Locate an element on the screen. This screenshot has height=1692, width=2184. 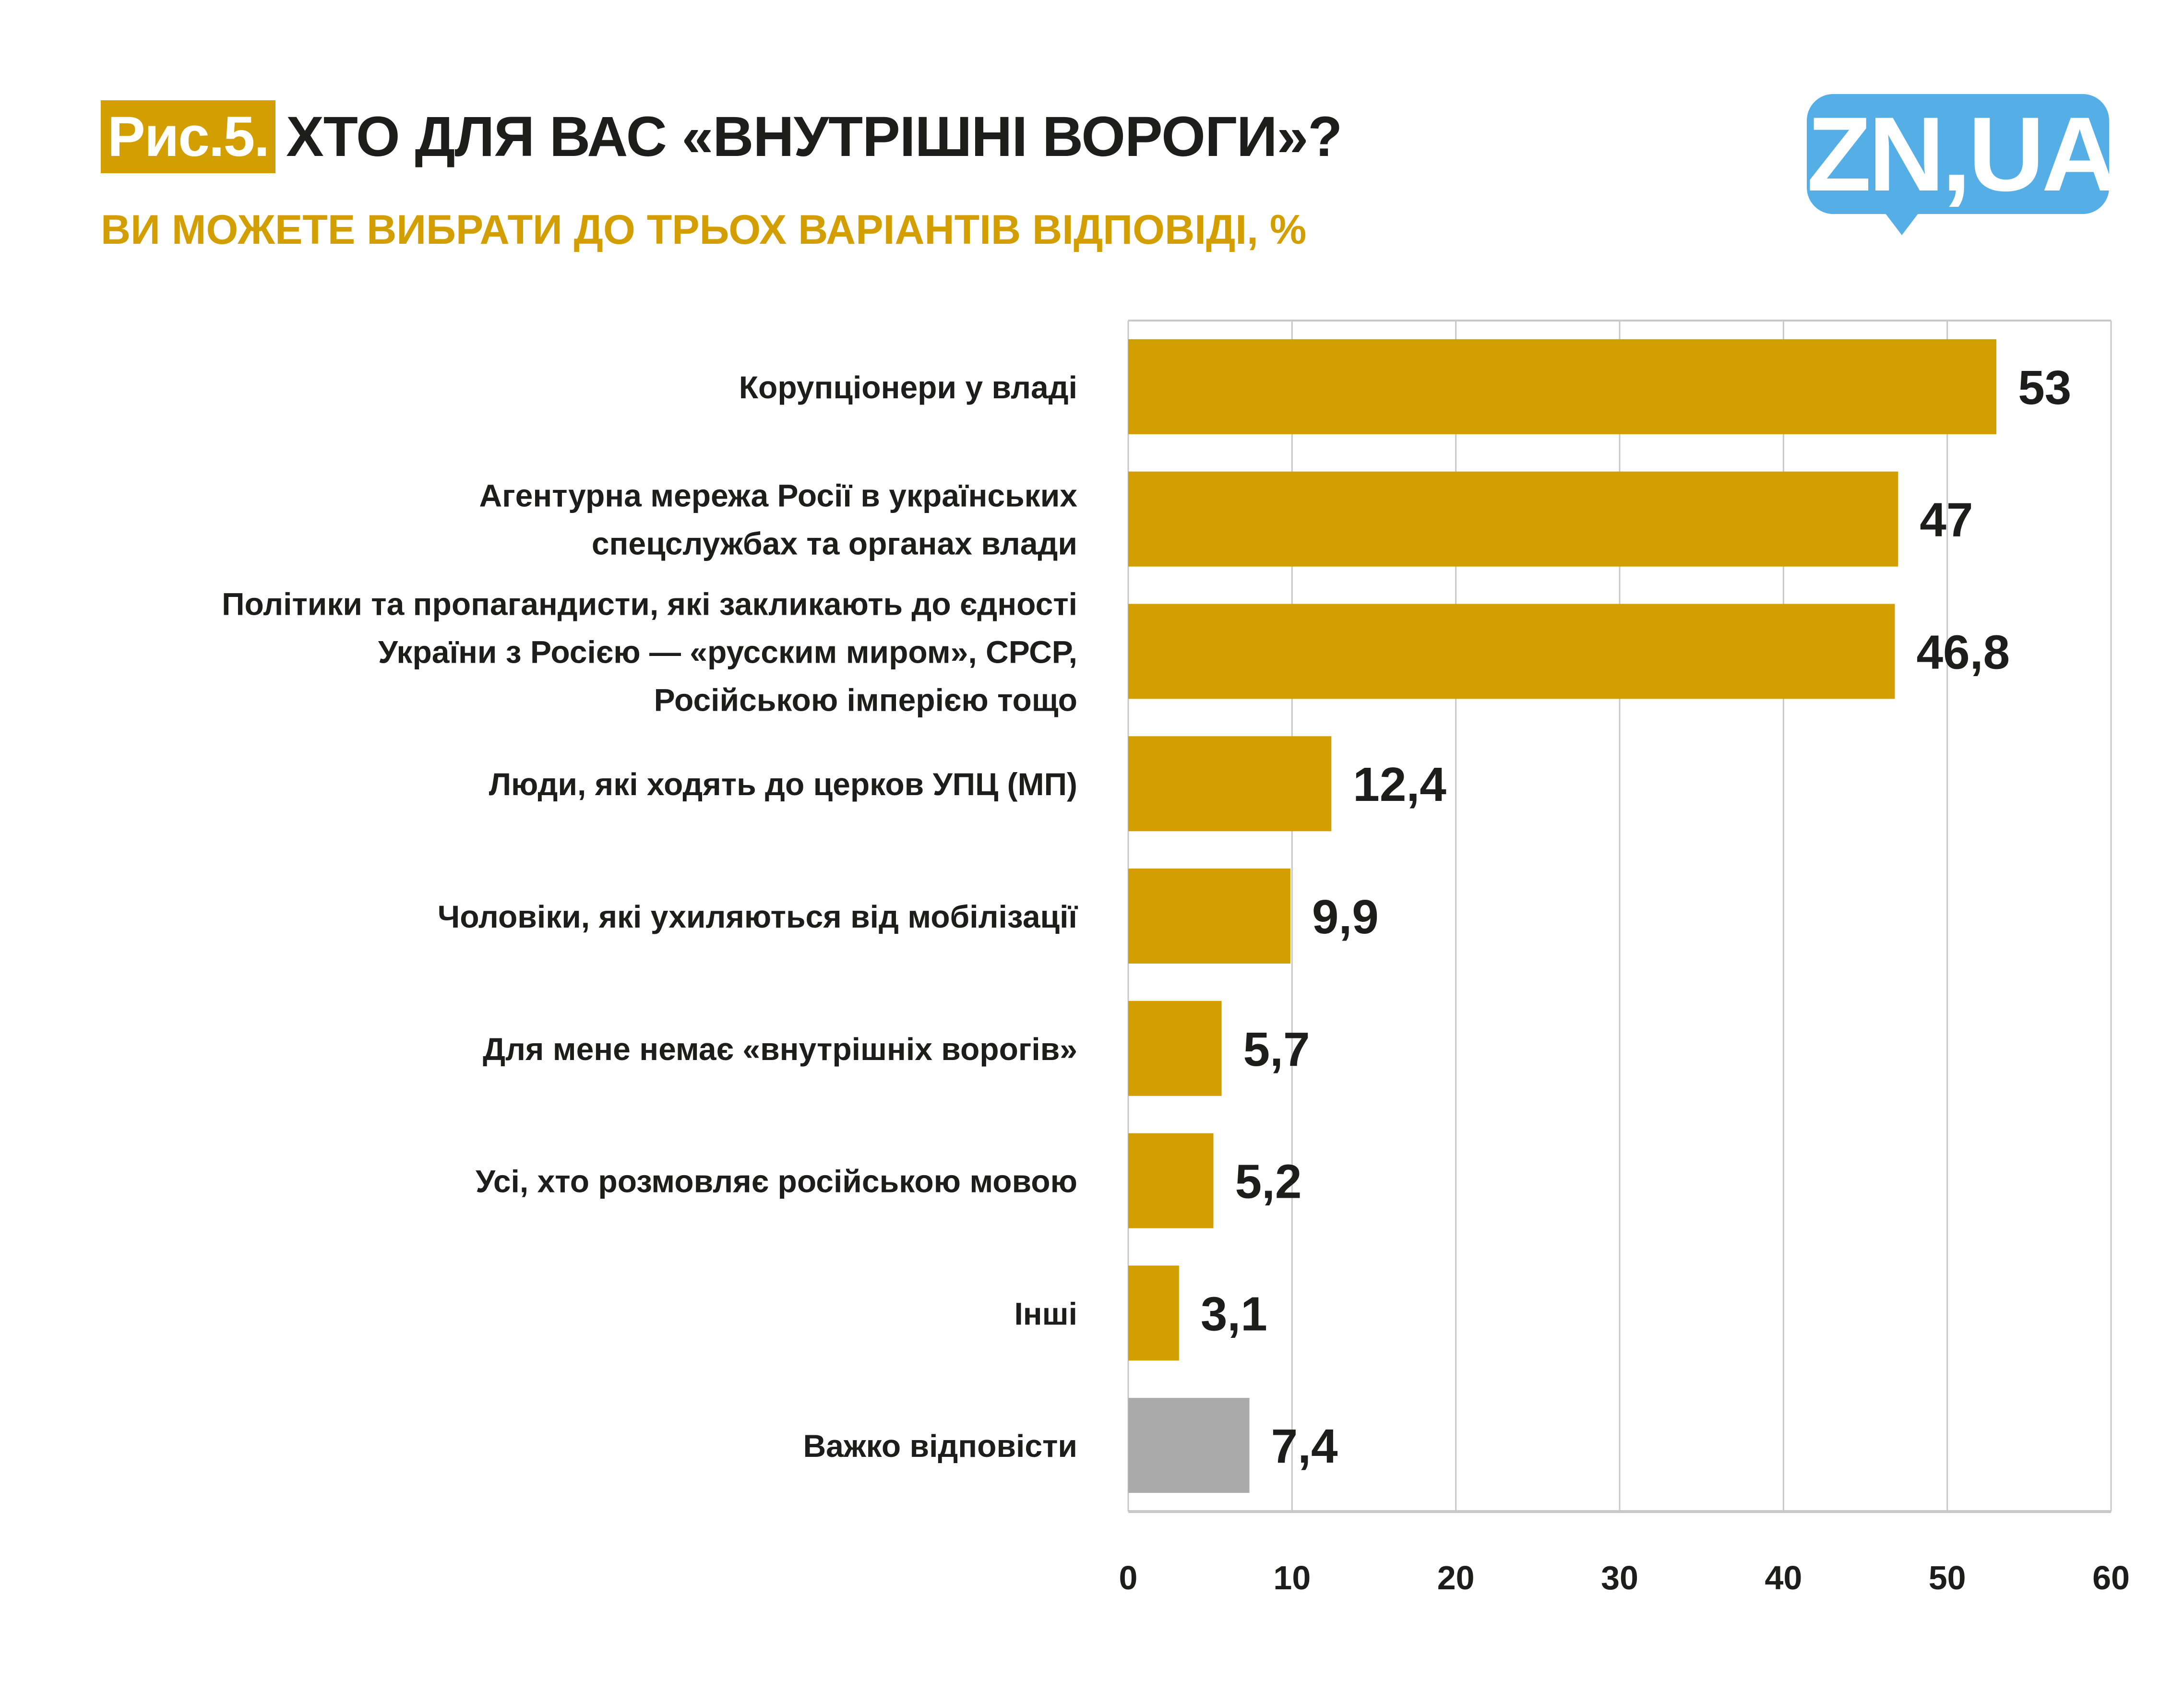
category-label: Російською імперією тощо is located at coordinates (866, 699).